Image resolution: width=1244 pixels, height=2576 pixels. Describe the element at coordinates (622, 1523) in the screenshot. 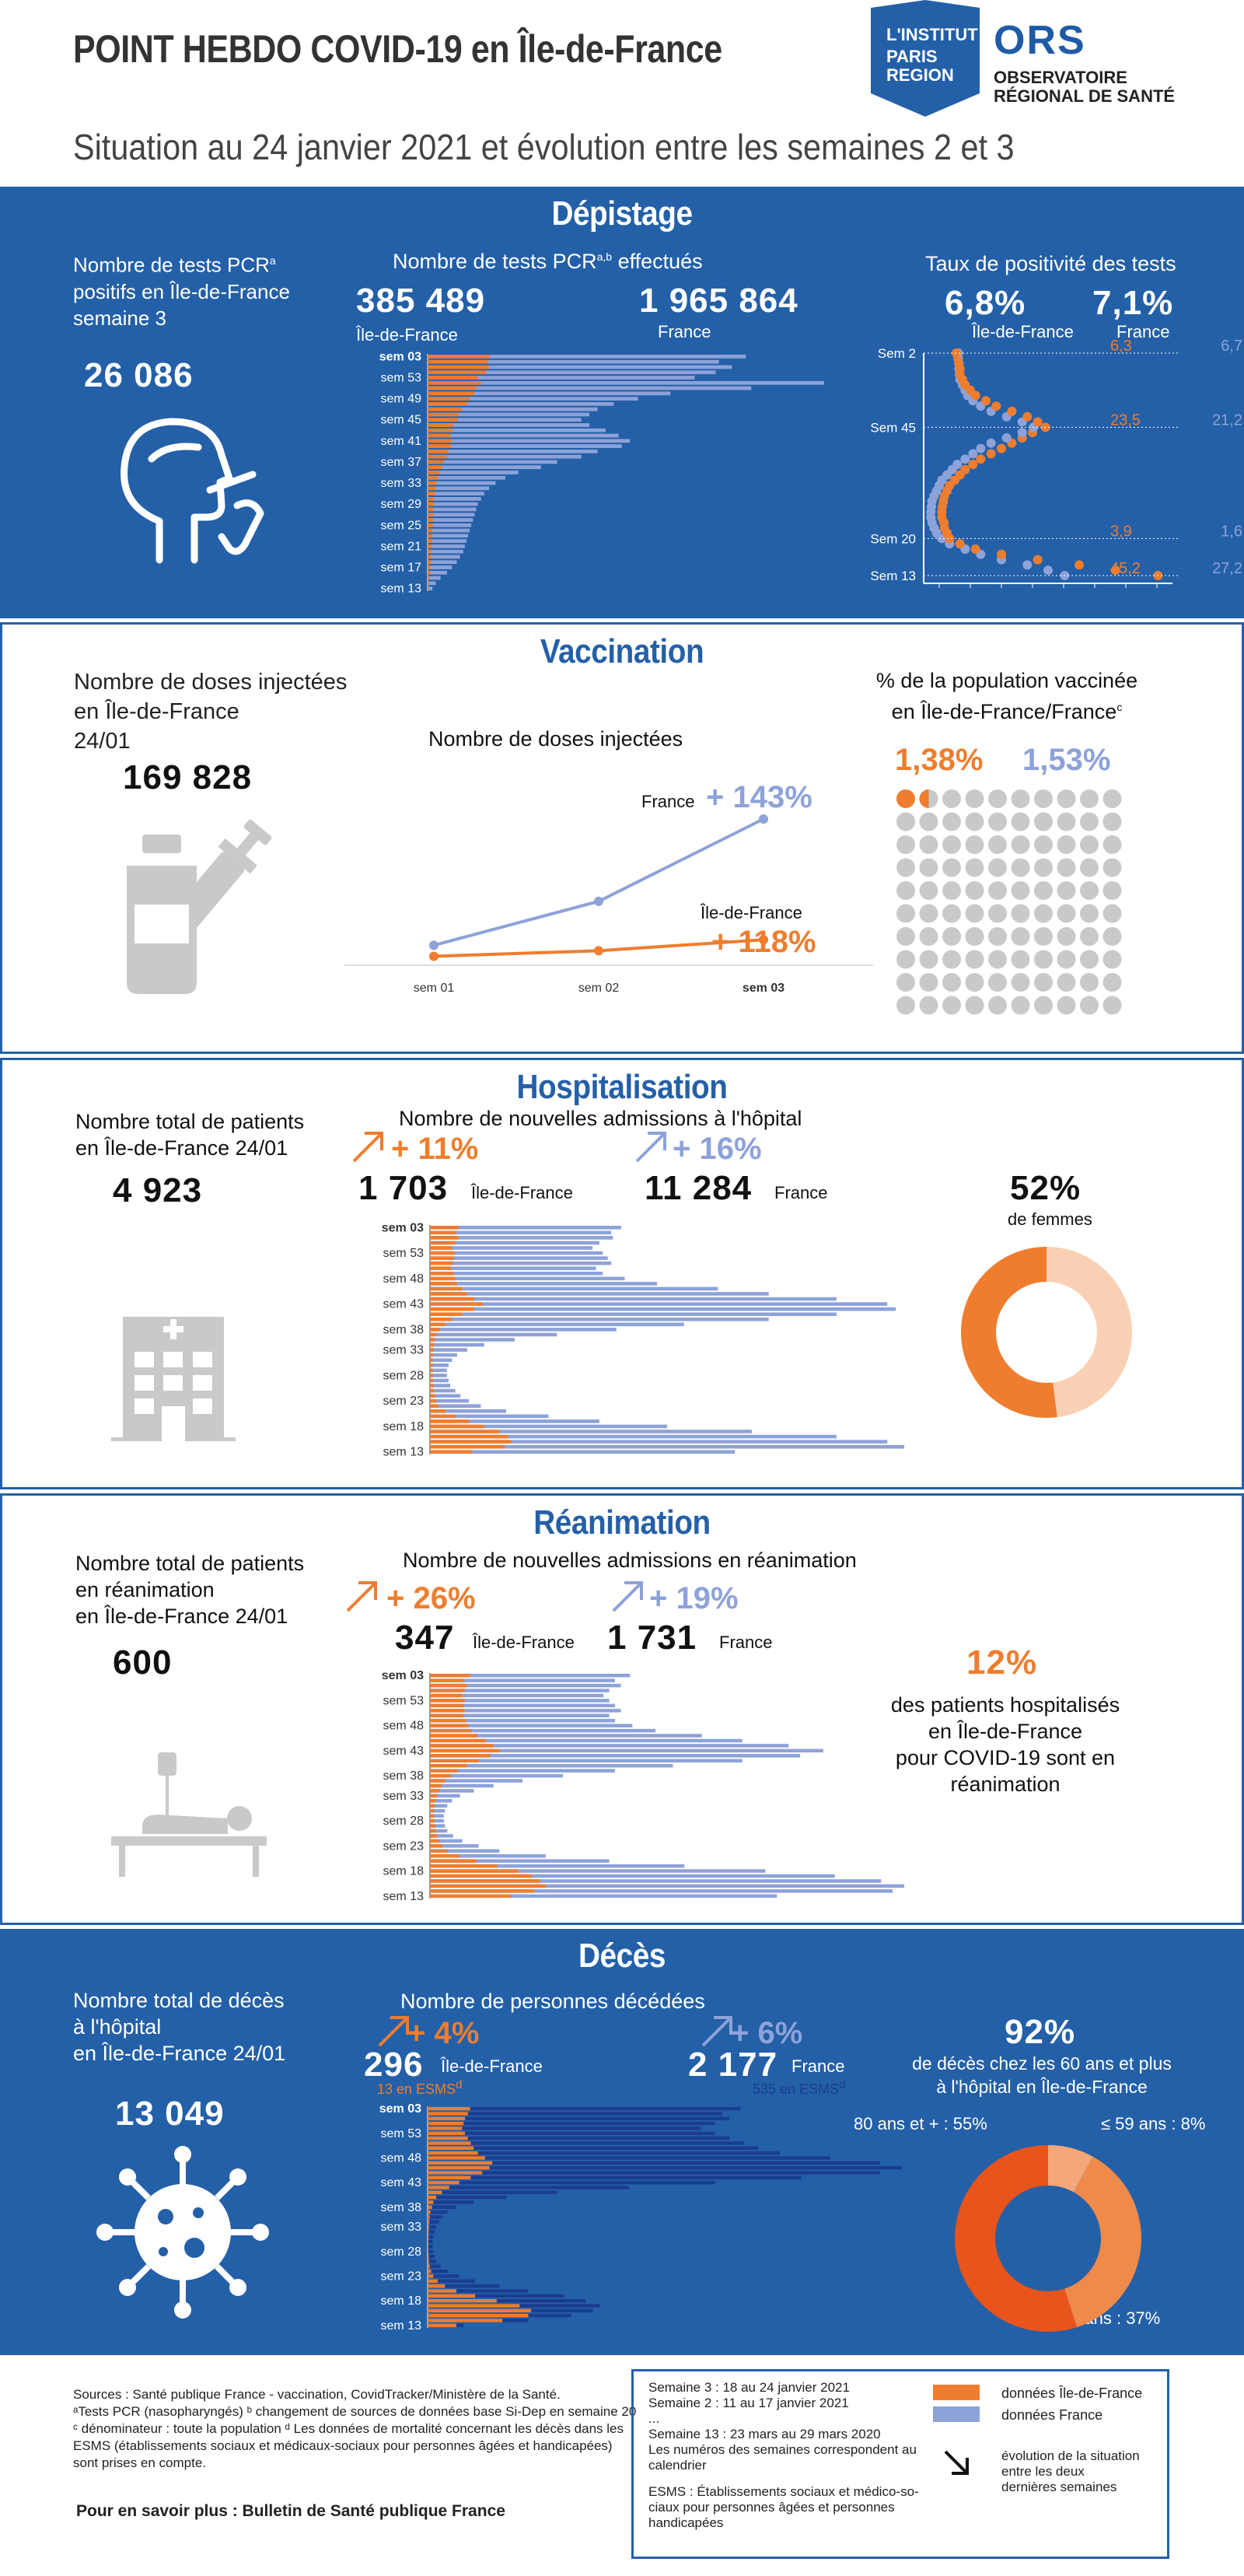

I see `panel-title-reanimation: Réanimation` at that location.